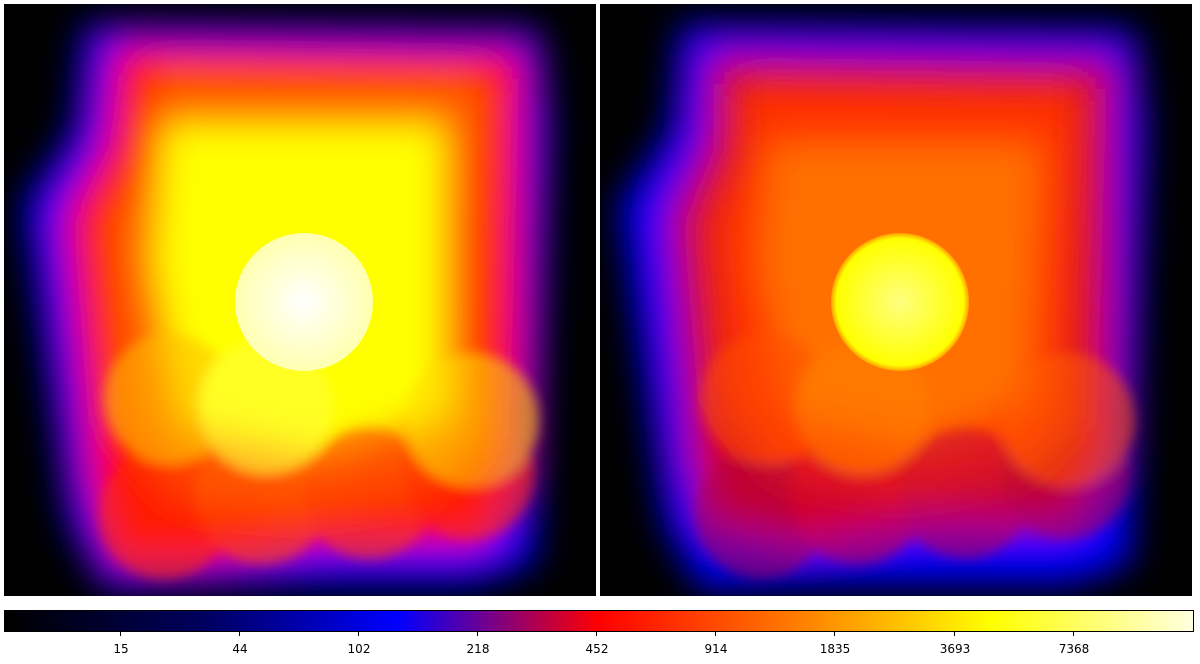 The width and height of the screenshot is (1200, 664). What do you see at coordinates (599, 621) in the screenshot?
I see `colorbar` at bounding box center [599, 621].